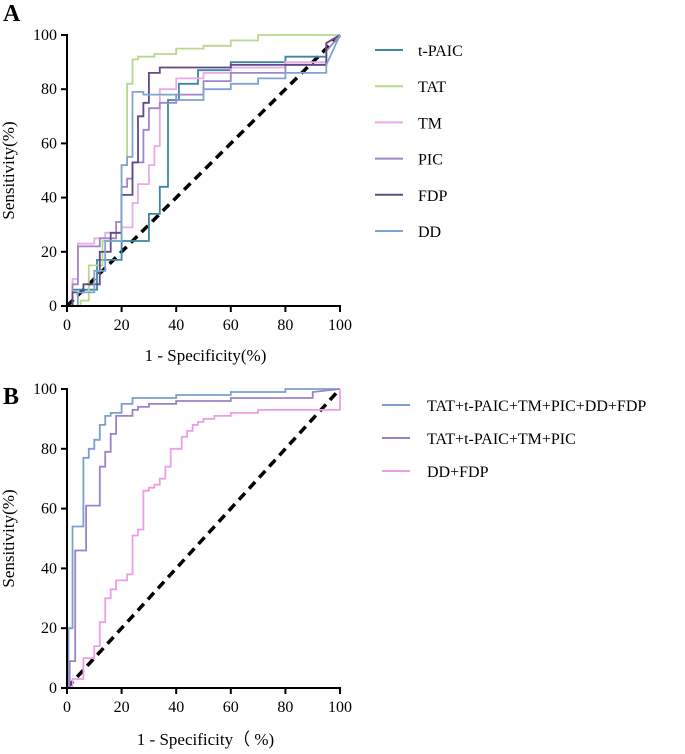  I want to click on series-line-tat, so click(203, 170).